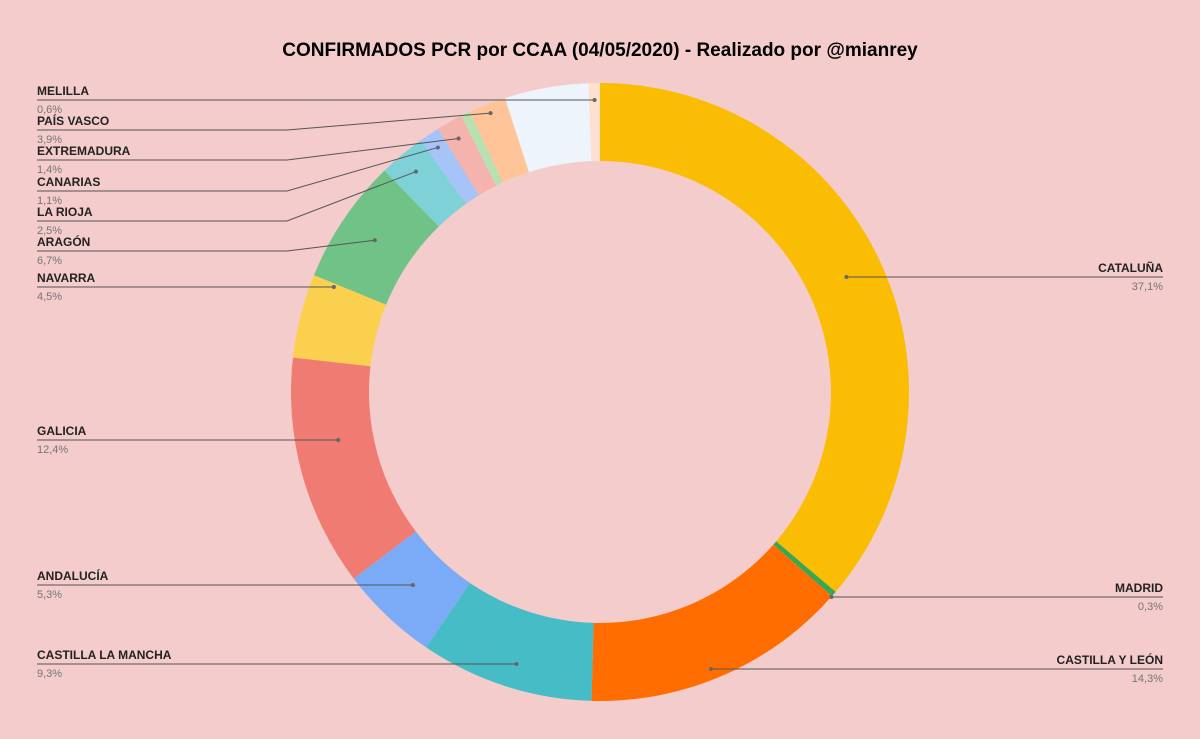  Describe the element at coordinates (1147, 287) in the screenshot. I see `label-pct-cataluna: 37,1%` at that location.